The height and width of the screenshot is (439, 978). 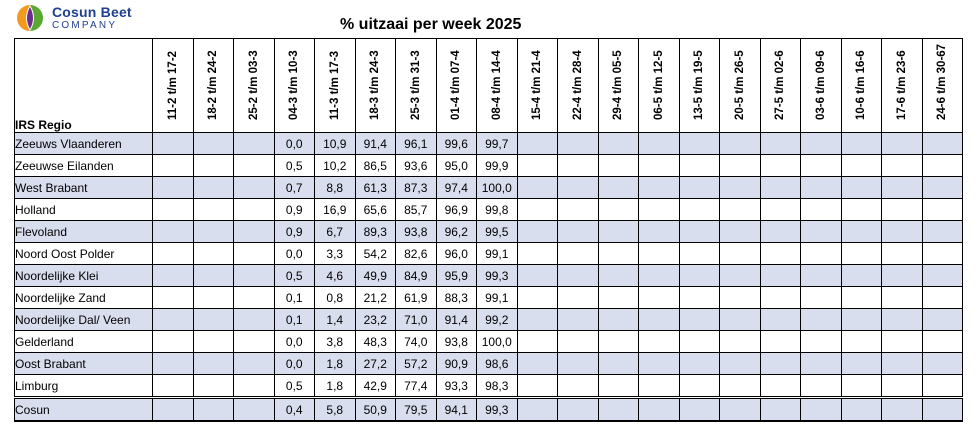 What do you see at coordinates (254, 85) in the screenshot?
I see `week-column-header: 25-2 t/m 03-3` at bounding box center [254, 85].